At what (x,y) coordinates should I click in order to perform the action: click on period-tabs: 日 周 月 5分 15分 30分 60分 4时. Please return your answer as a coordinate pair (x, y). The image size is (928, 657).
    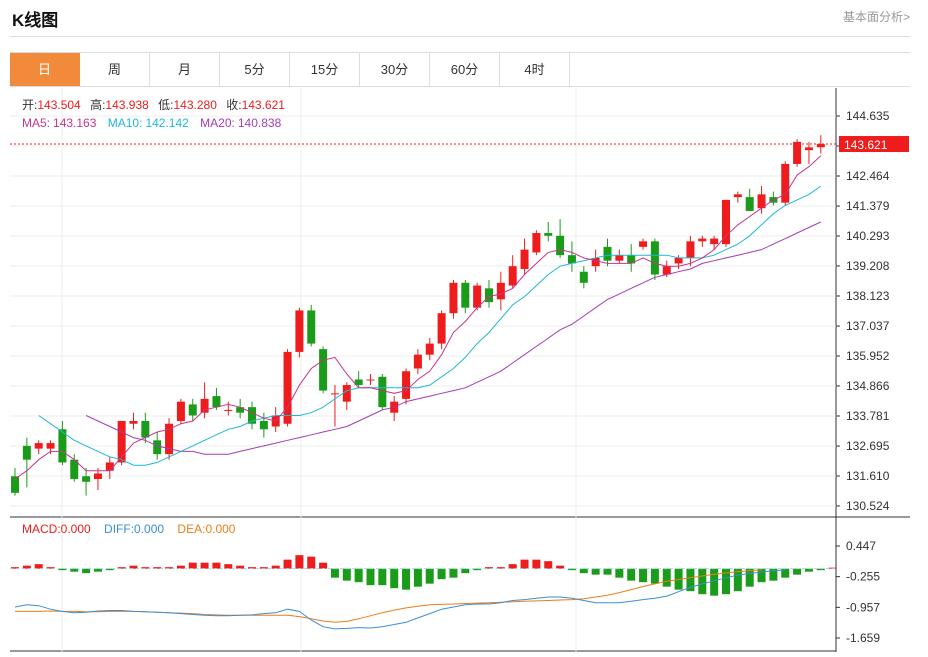
    Looking at the image, I should click on (460, 69).